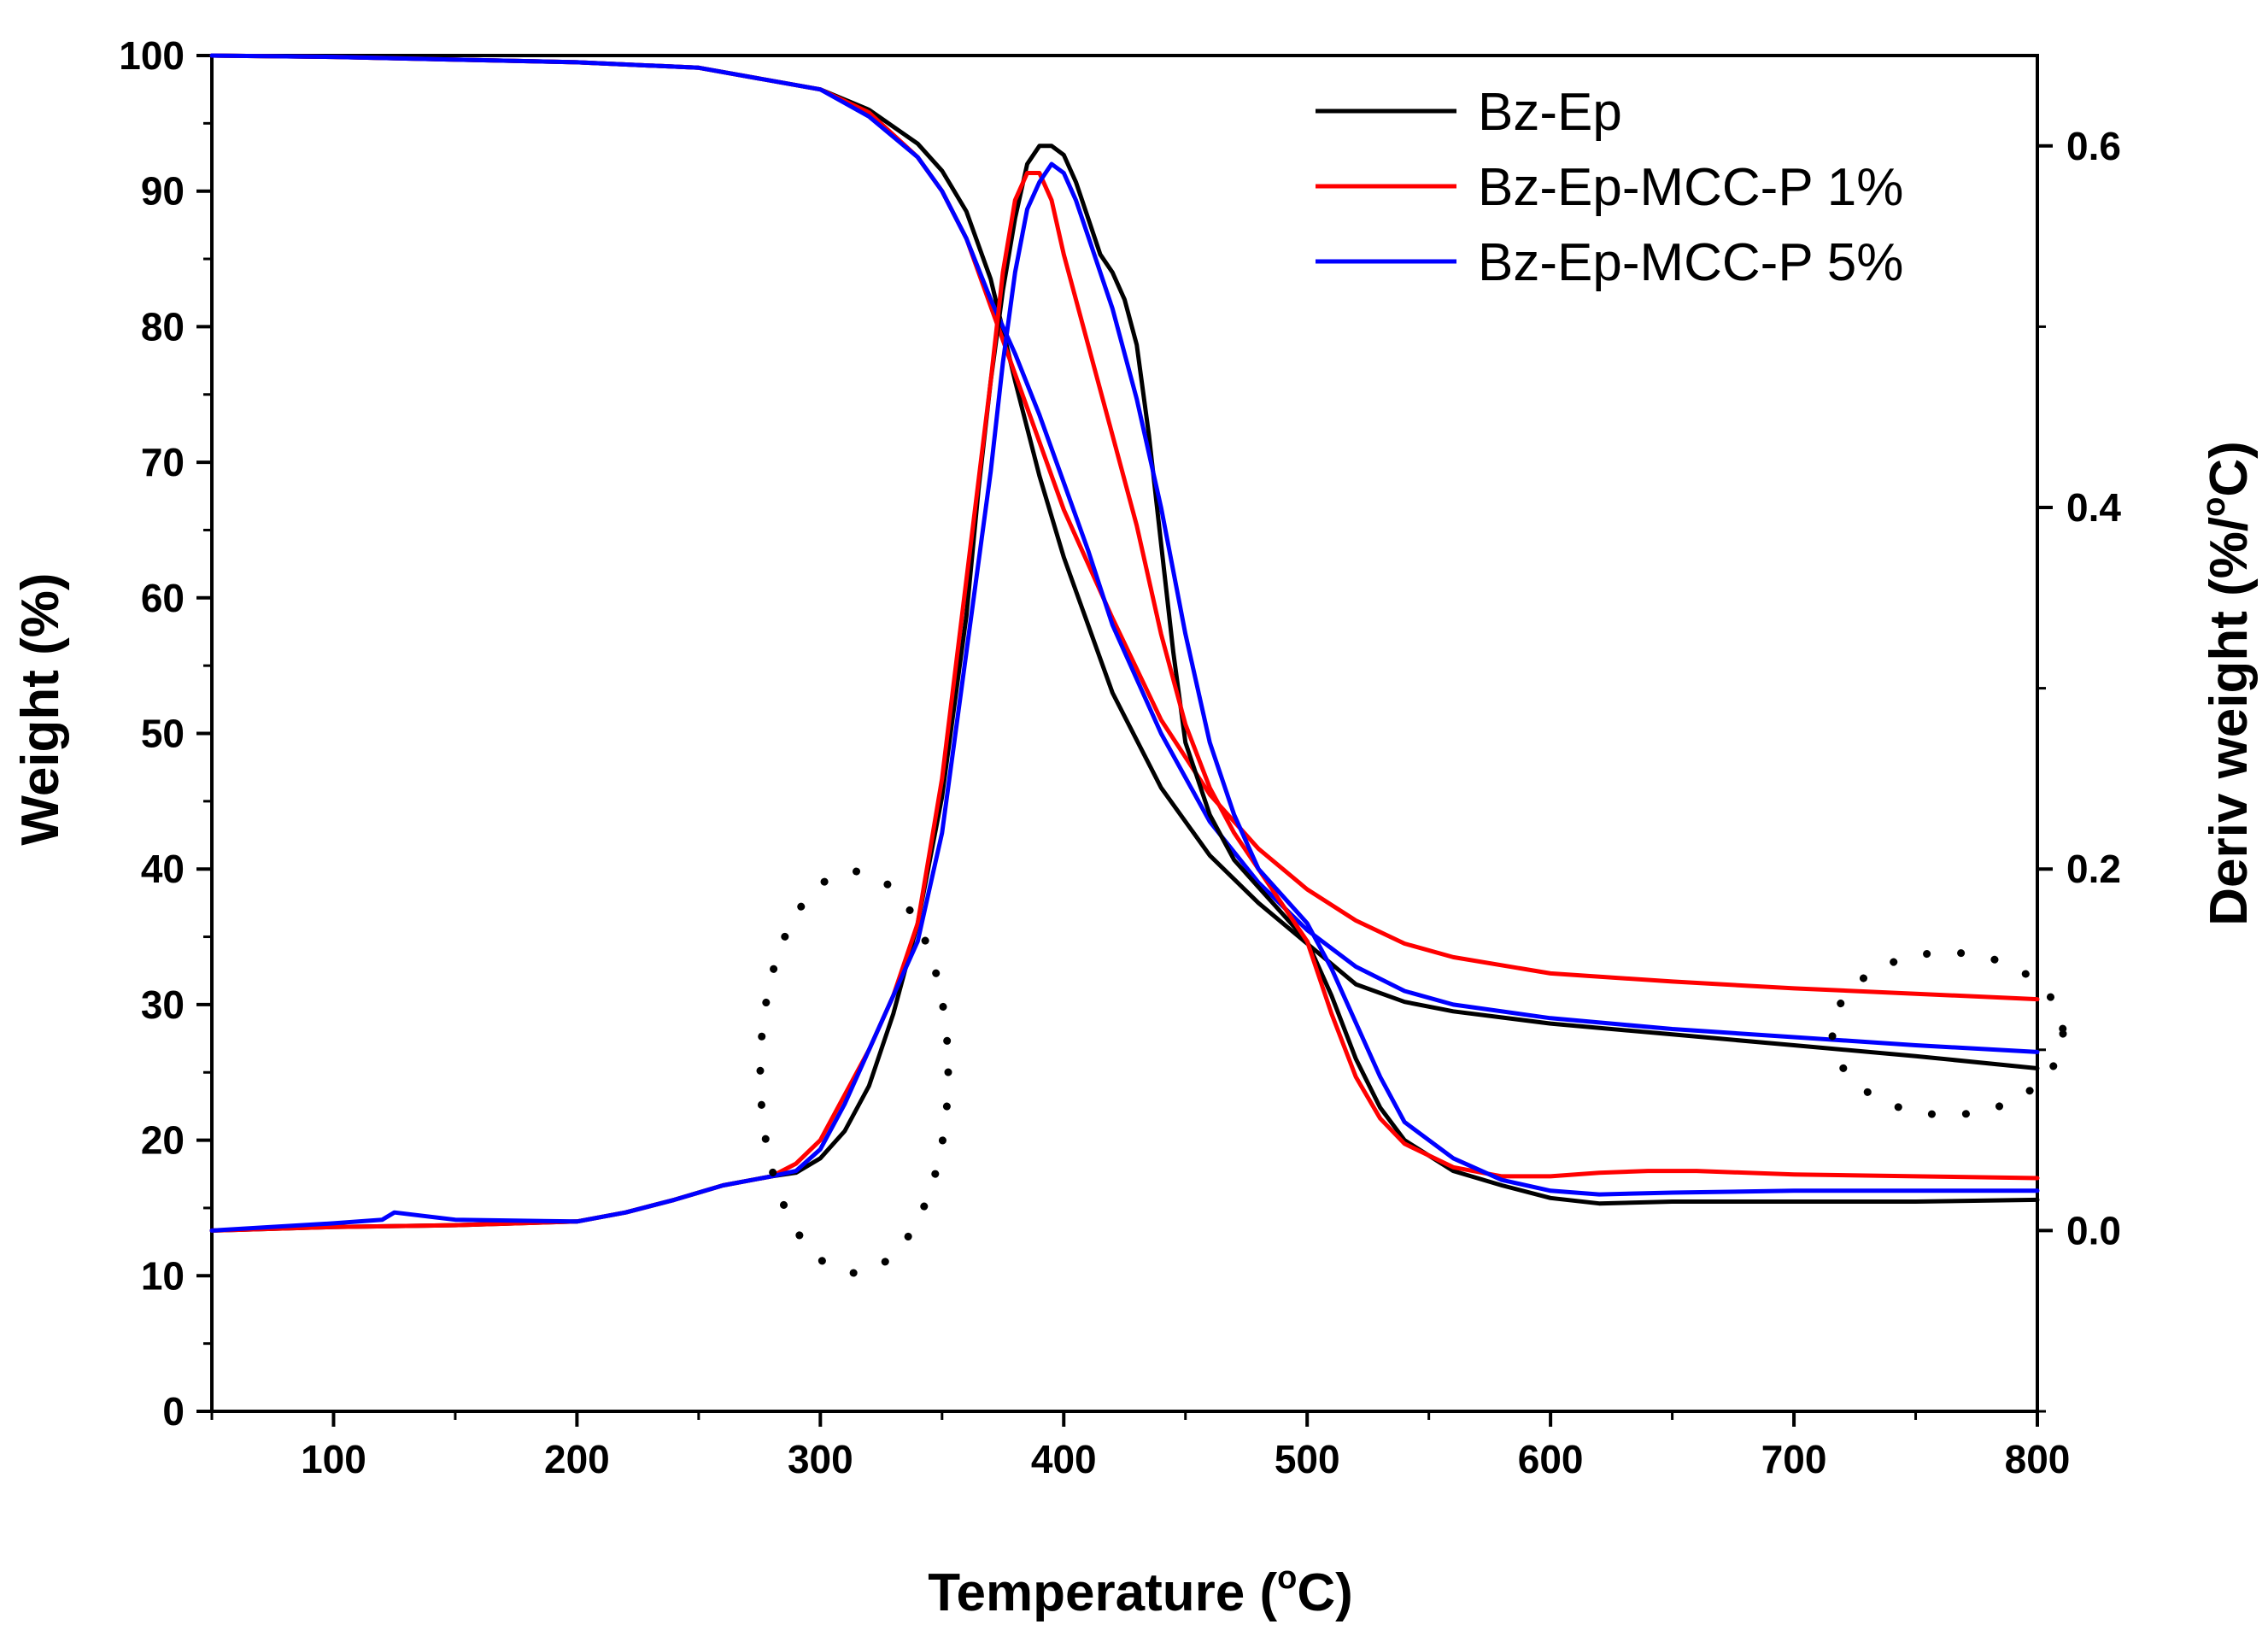  Describe the element at coordinates (1690, 262) in the screenshot. I see `legend-label-3: Bz-Ep-MCC-P 5%` at that location.